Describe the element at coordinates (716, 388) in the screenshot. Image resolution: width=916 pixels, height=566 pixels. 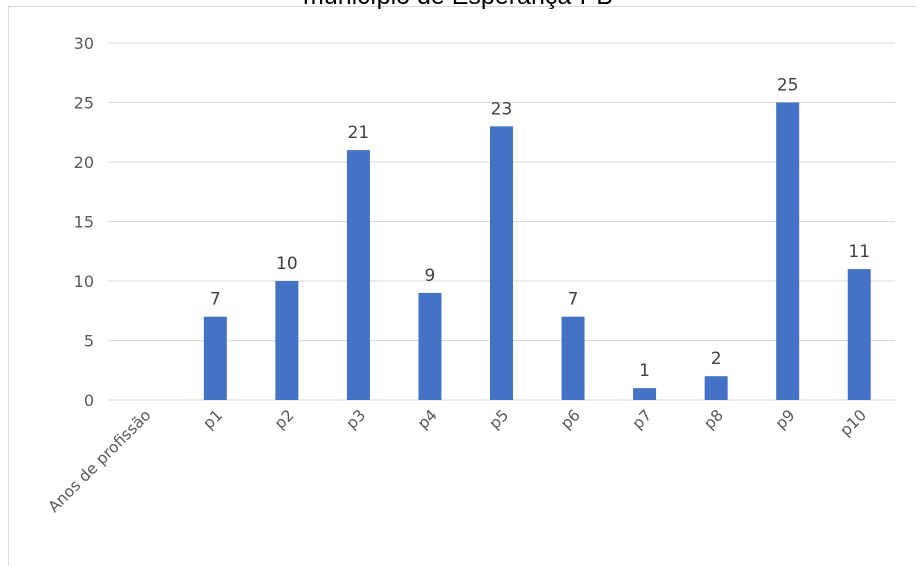
I see `bar-p8` at that location.